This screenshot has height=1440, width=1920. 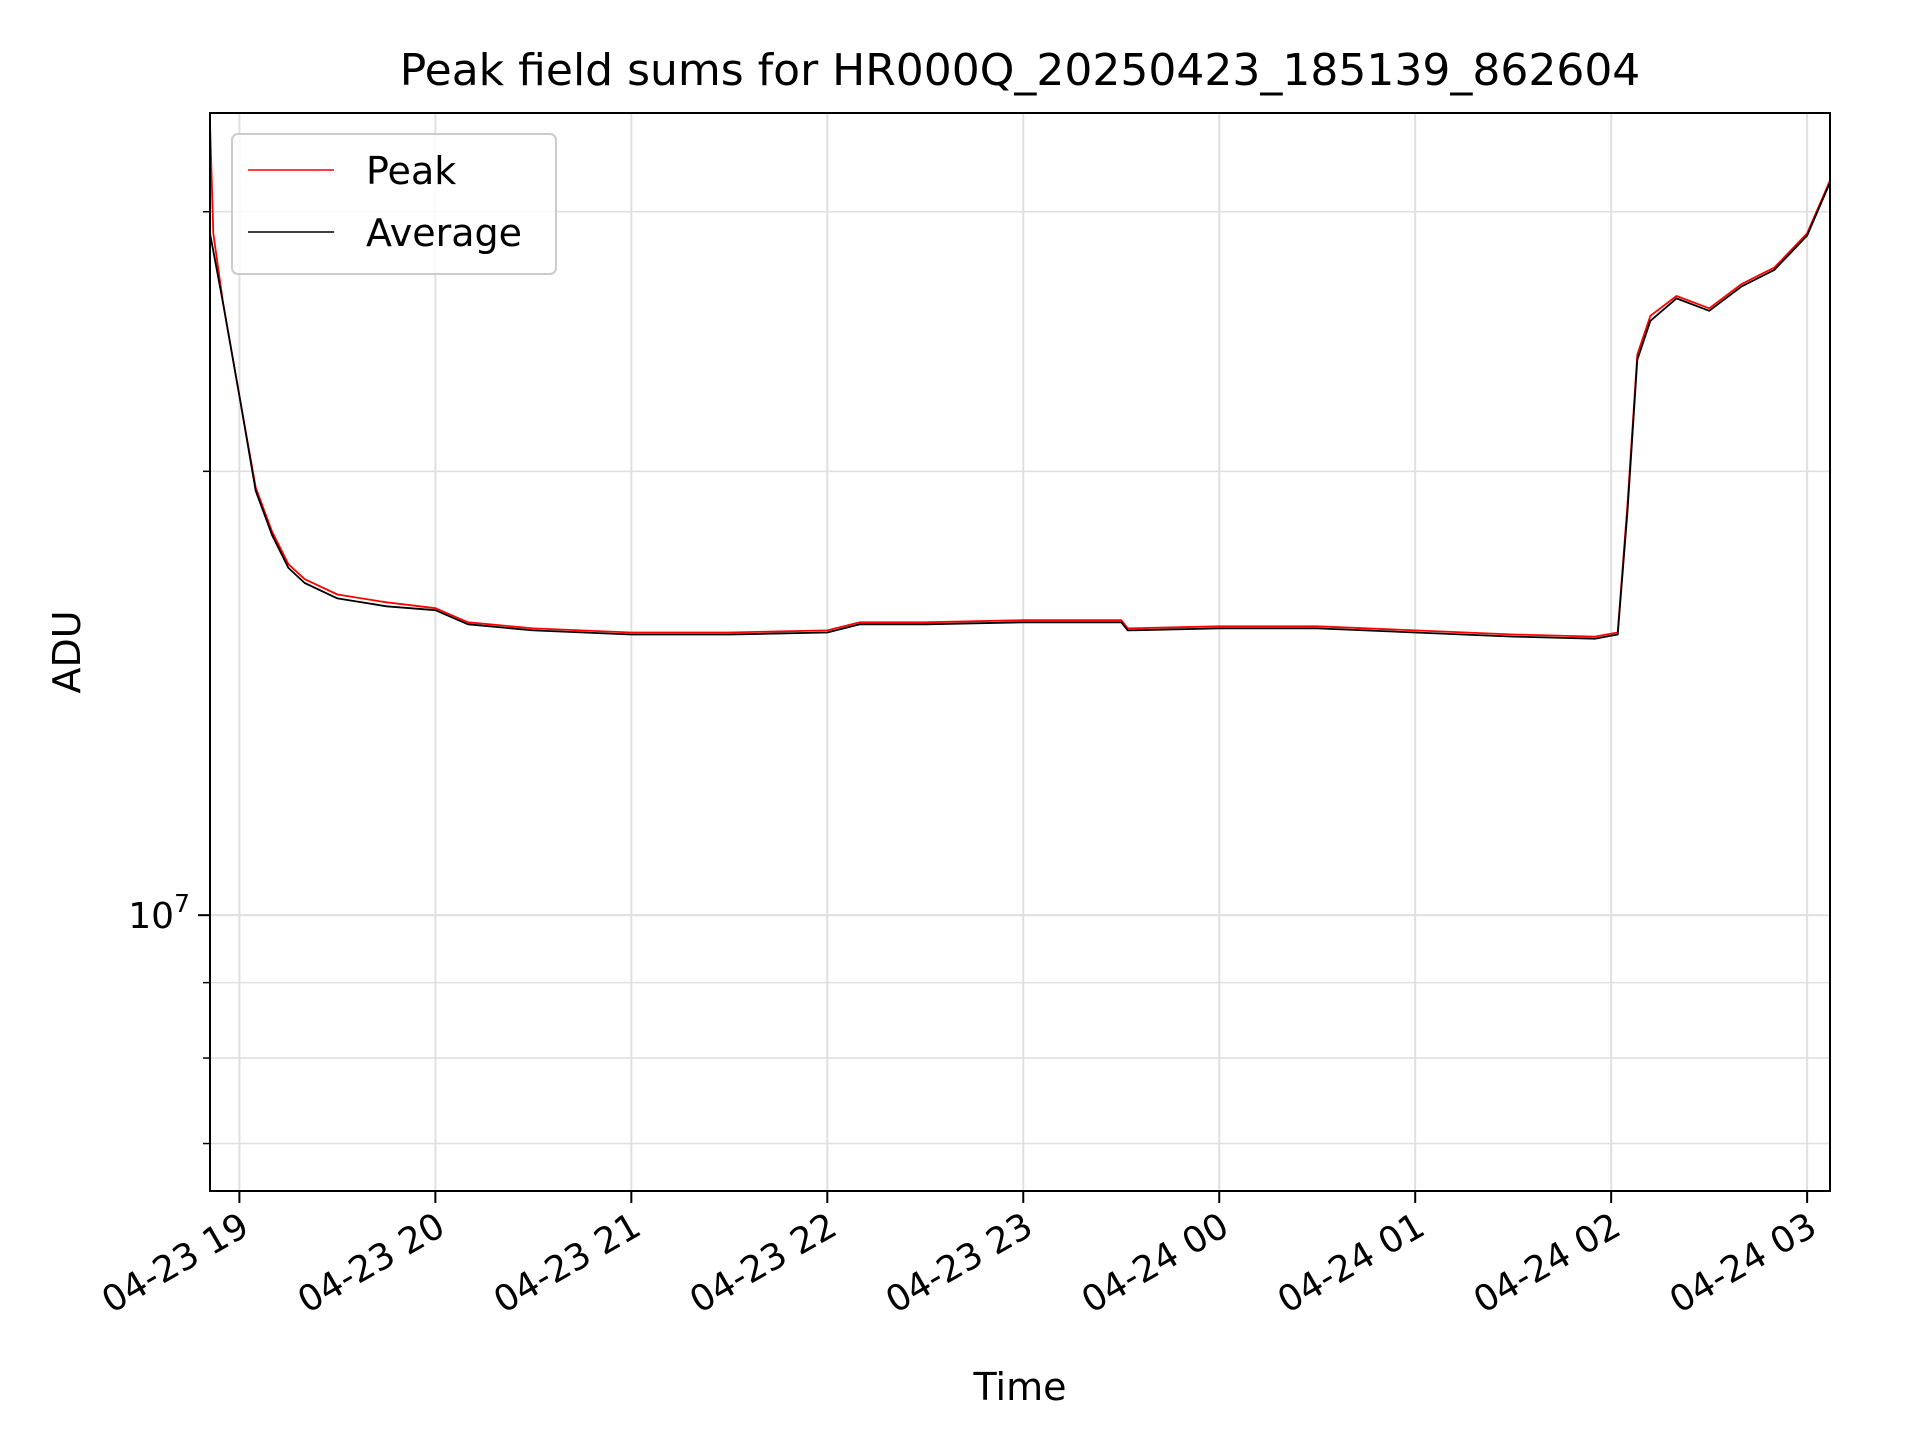 What do you see at coordinates (411, 171) in the screenshot?
I see `legend-label-peak: Peak` at bounding box center [411, 171].